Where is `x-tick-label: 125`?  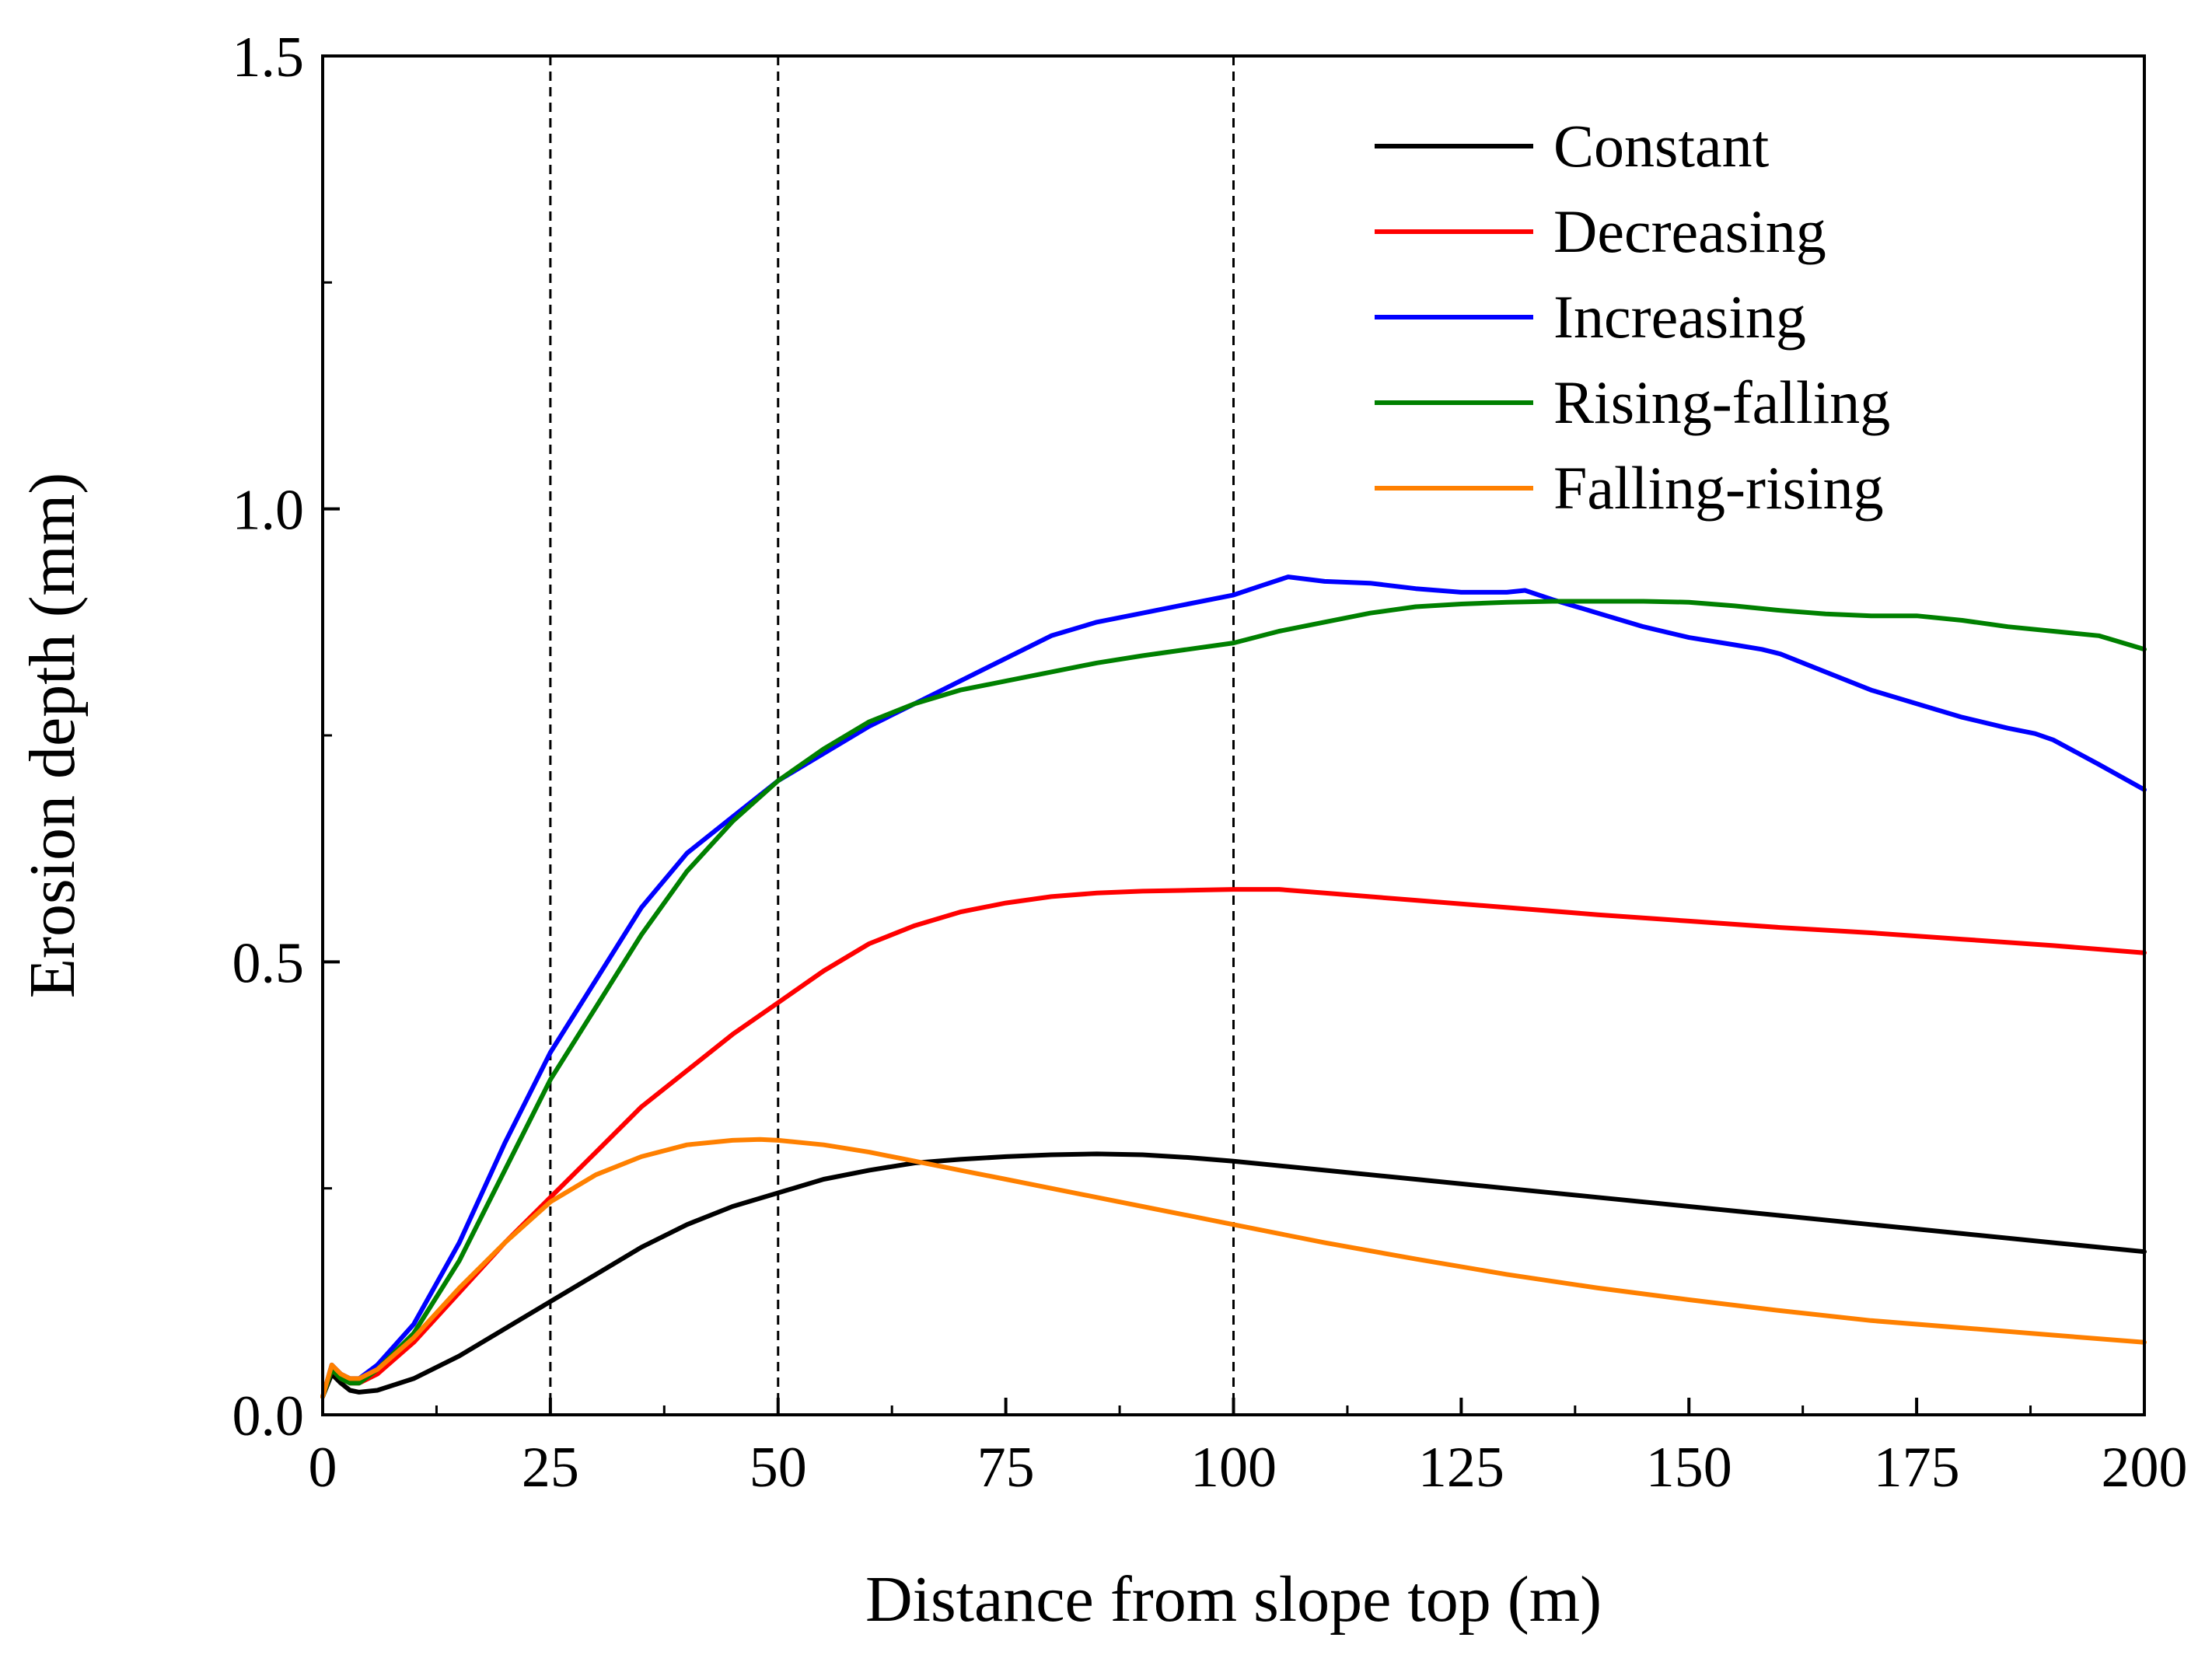 x-tick-label: 125 is located at coordinates (1461, 1468).